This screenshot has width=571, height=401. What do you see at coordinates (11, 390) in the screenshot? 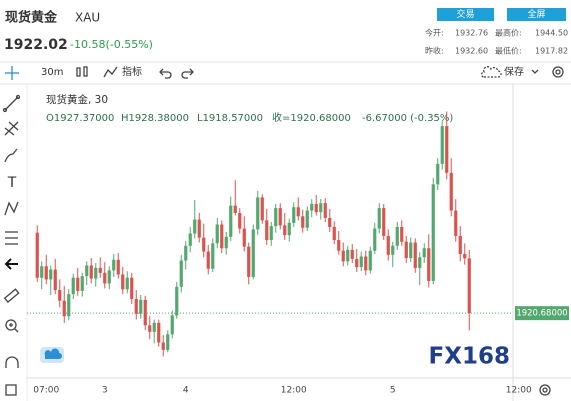
I see `trash-tool` at bounding box center [11, 390].